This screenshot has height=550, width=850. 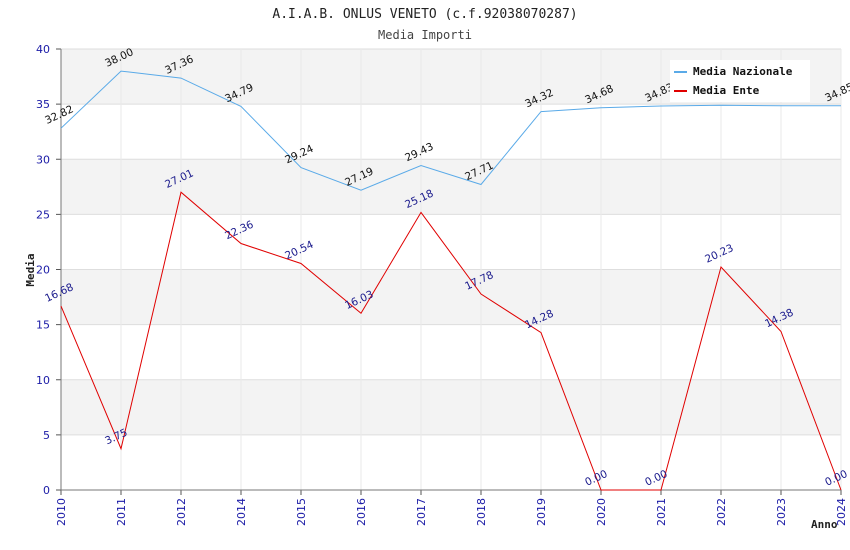 I want to click on y-tick-label: 0, so click(x=46, y=490).